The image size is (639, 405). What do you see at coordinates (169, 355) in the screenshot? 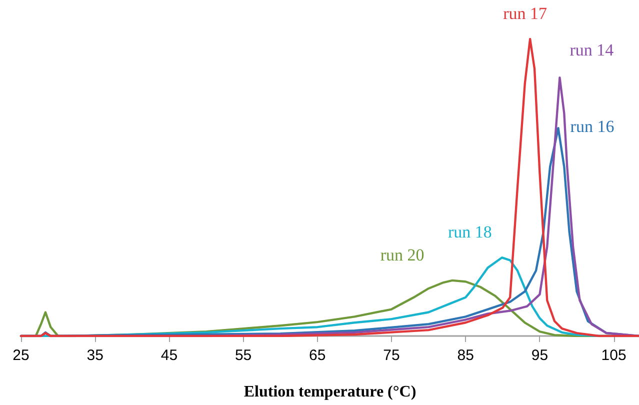
I see `x-tick-label: 45` at bounding box center [169, 355].